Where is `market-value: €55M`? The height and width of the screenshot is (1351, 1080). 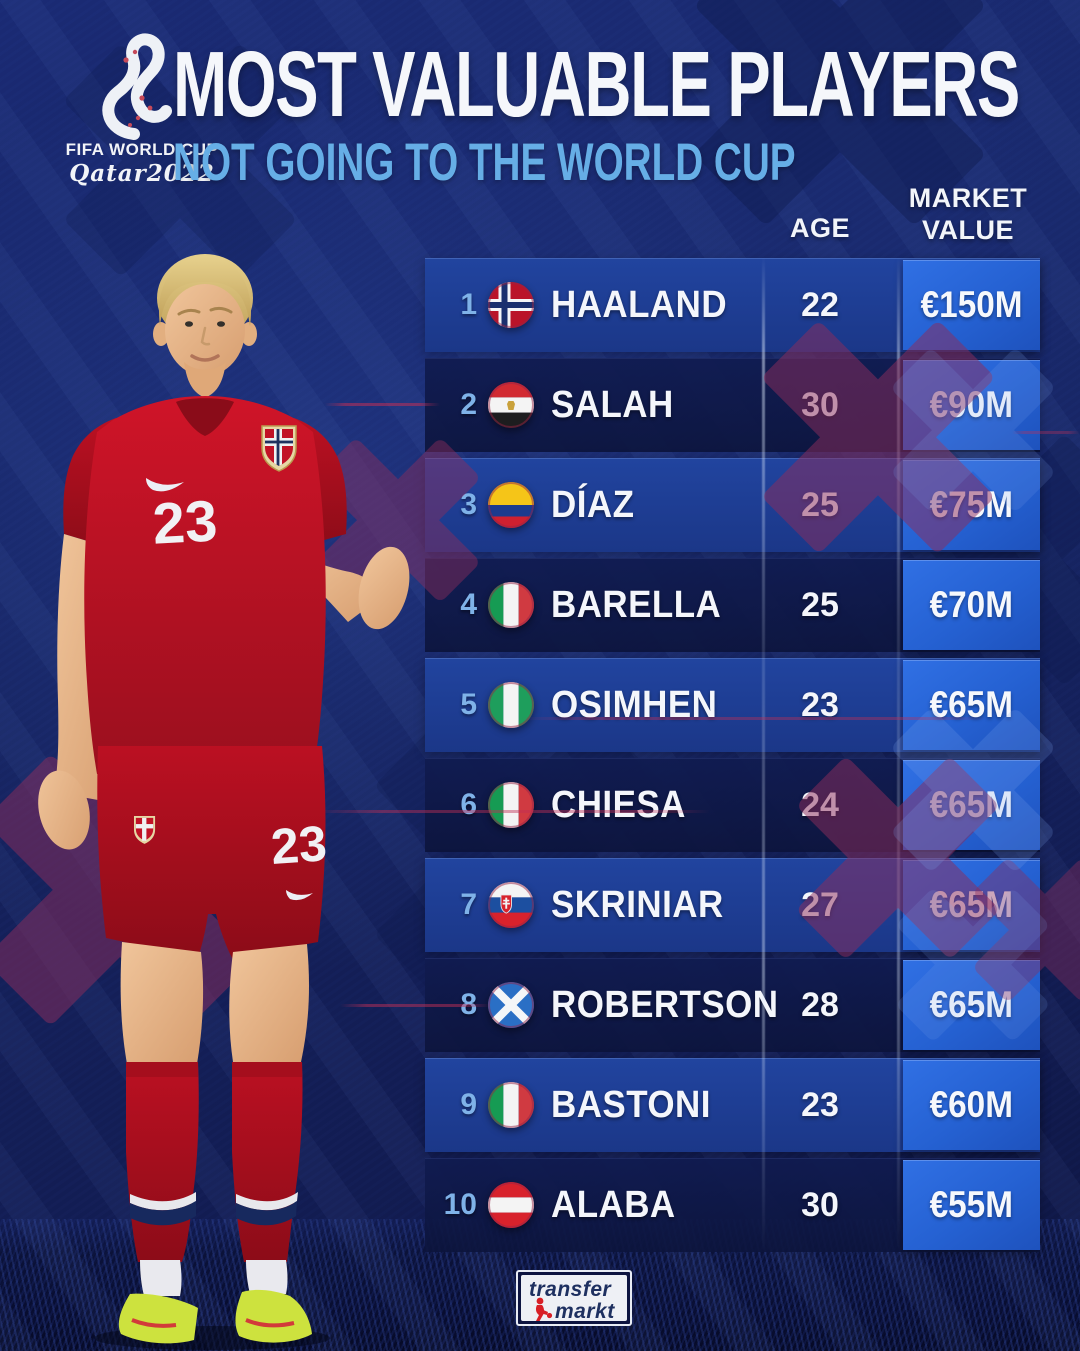
market-value: €55M is located at coordinates (971, 1204).